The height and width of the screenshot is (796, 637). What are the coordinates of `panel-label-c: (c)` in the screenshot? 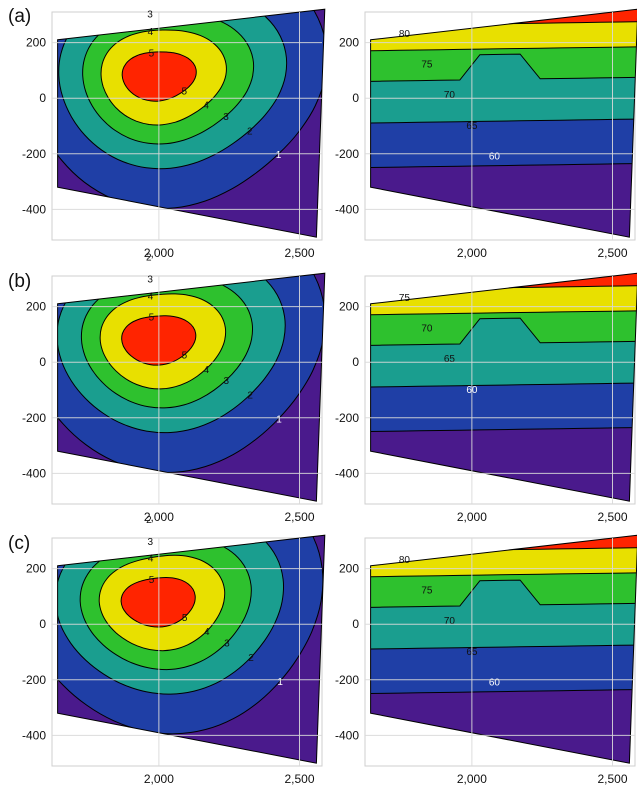 It's located at (19, 543).